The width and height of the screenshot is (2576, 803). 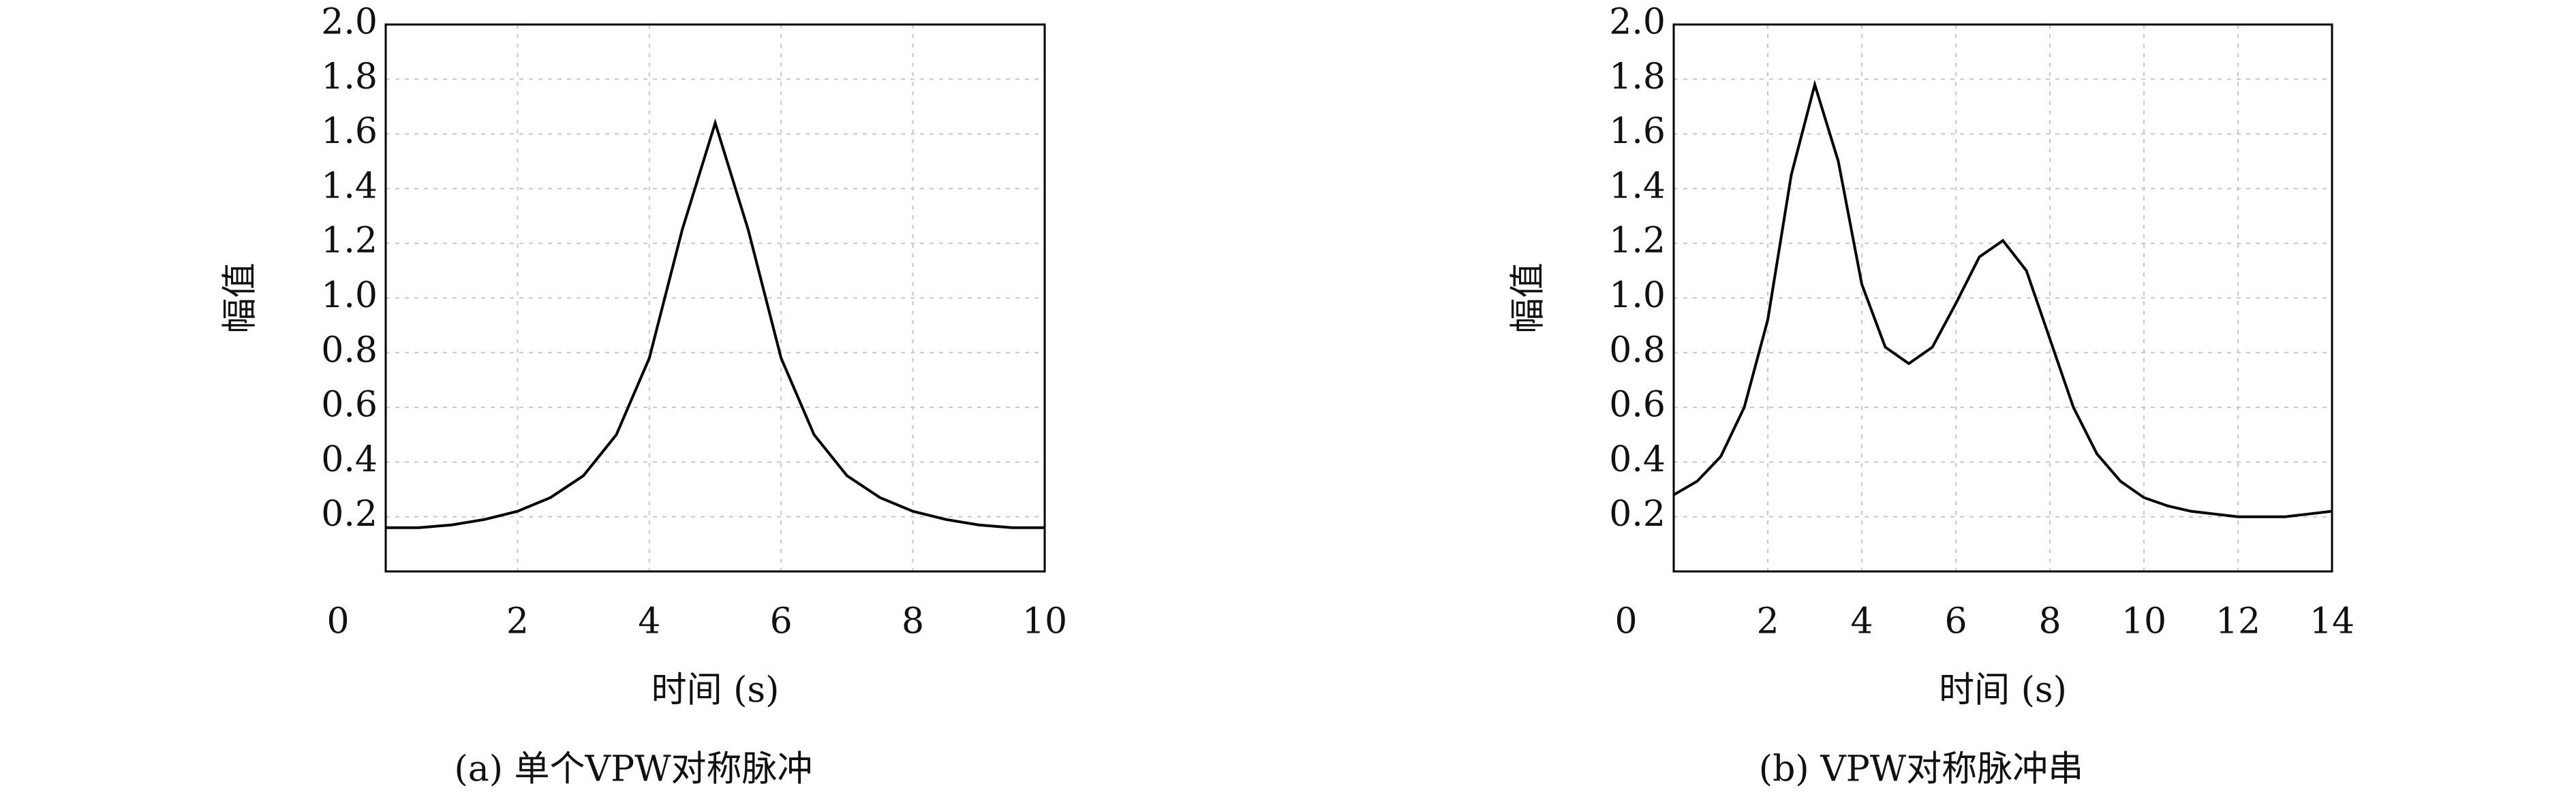 I want to click on caption: (b) VPW对称脉冲串, so click(x=1921, y=770).